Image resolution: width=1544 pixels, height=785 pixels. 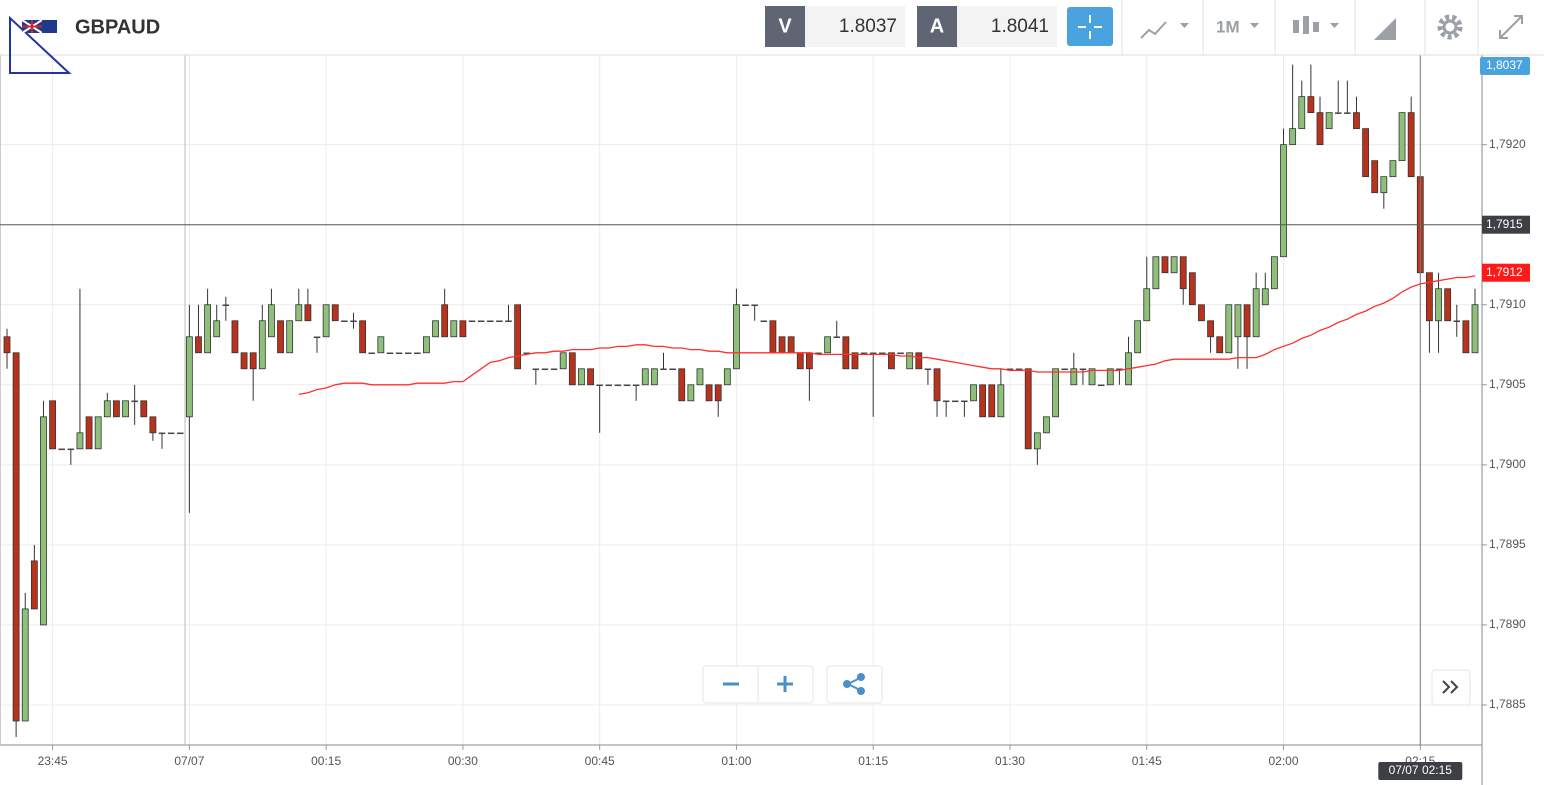 What do you see at coordinates (1511, 27) in the screenshot?
I see `fullscreen-button` at bounding box center [1511, 27].